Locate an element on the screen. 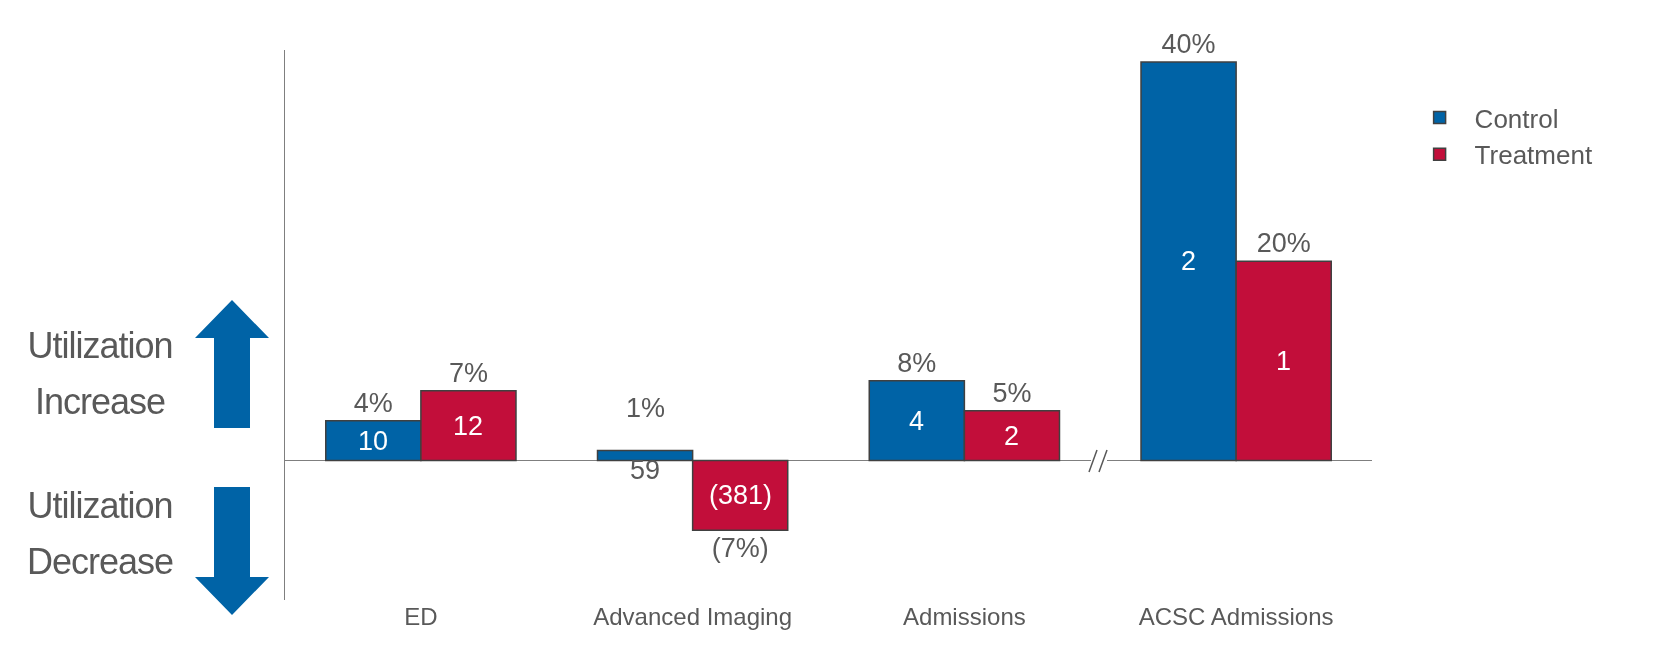  annotation: 1 is located at coordinates (1284, 361).